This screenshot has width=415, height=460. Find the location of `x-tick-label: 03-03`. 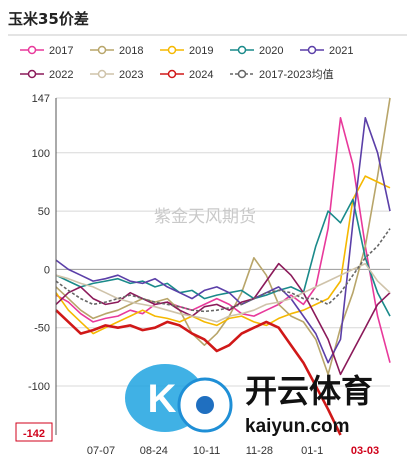

x-tick-label: 03-03 is located at coordinates (365, 451).